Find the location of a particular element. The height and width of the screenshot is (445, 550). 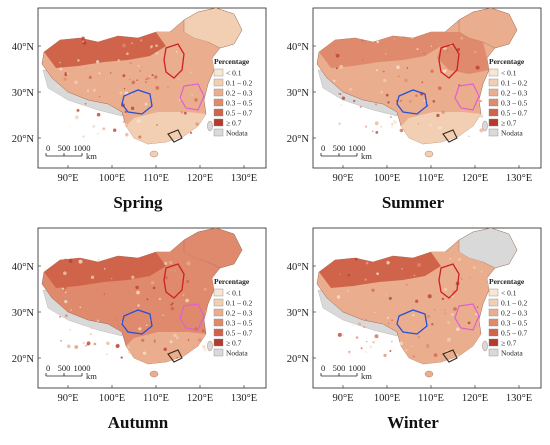

scalebar-label: 0 is located at coordinates (48, 368).